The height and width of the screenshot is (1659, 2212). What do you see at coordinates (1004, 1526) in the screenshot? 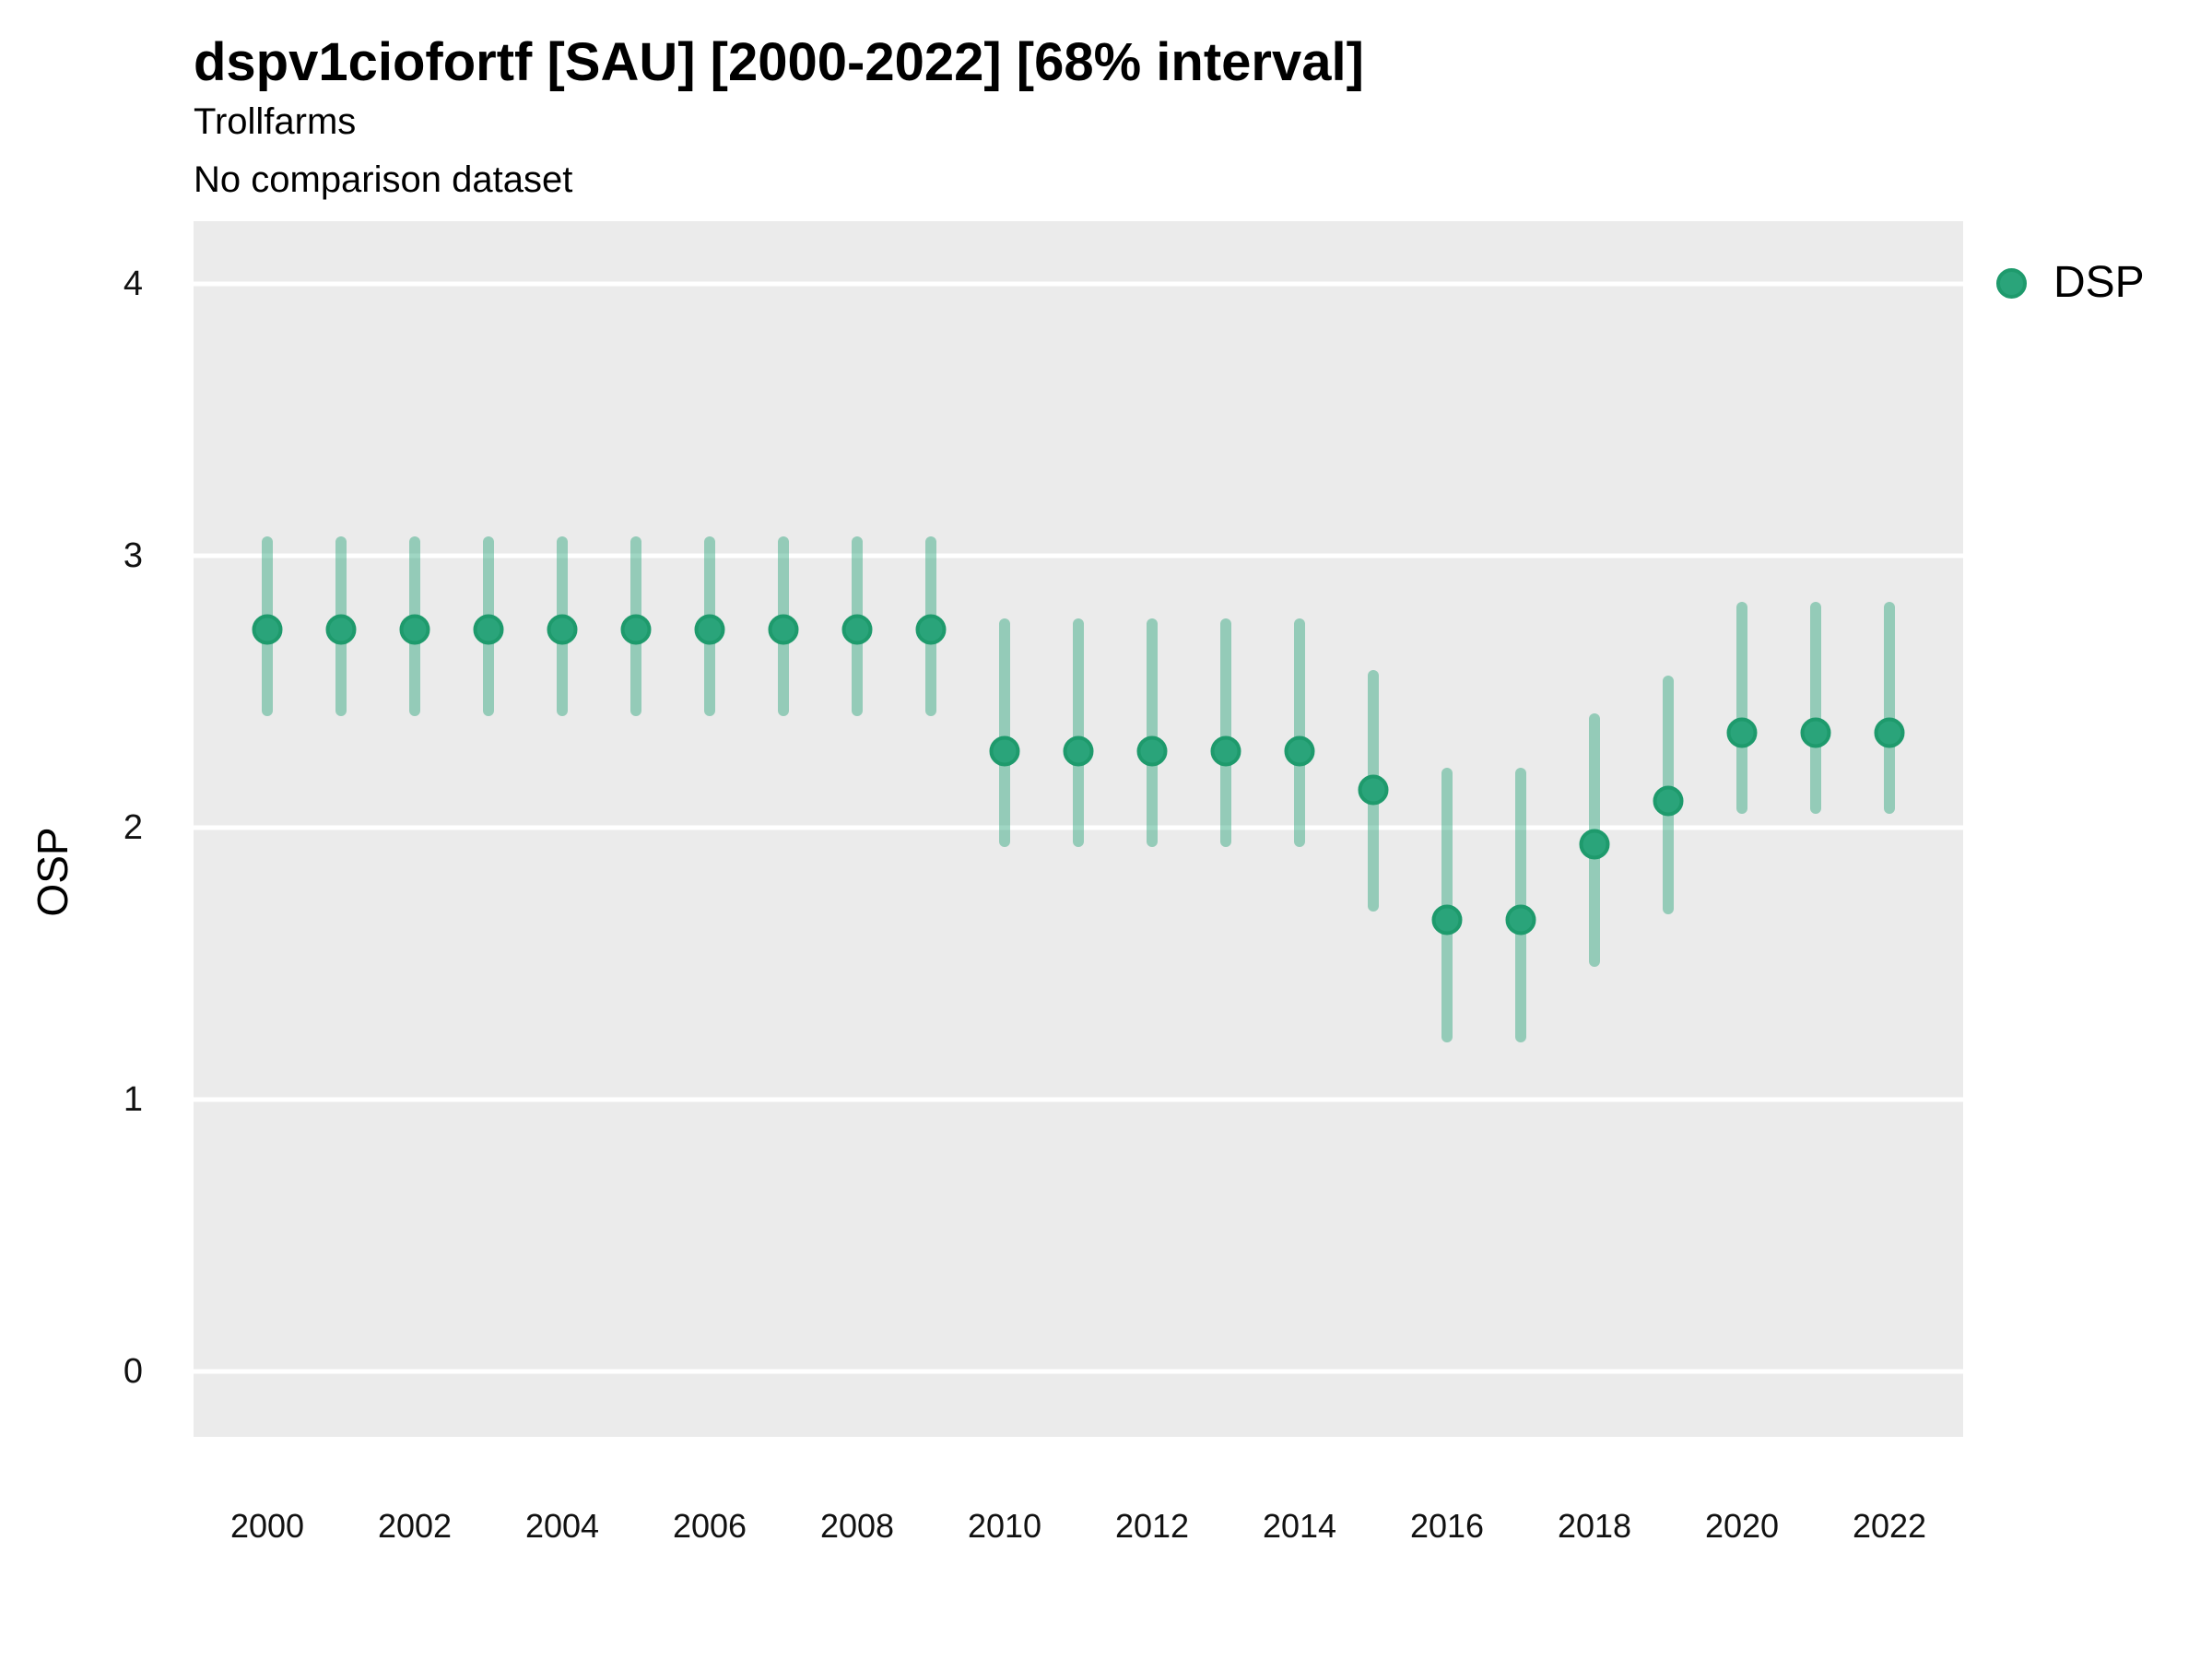
I see `x-tick-label: 2010` at bounding box center [1004, 1526].